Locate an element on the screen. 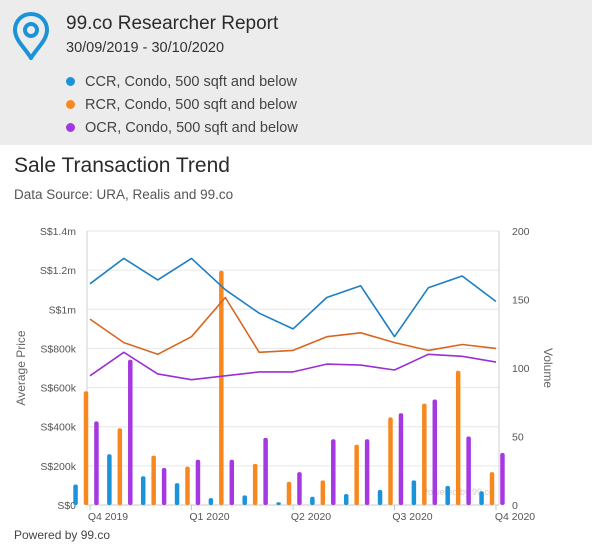 This screenshot has height=553, width=592. date-range: 30/09/2019 - 30/10/2020 is located at coordinates (145, 48).